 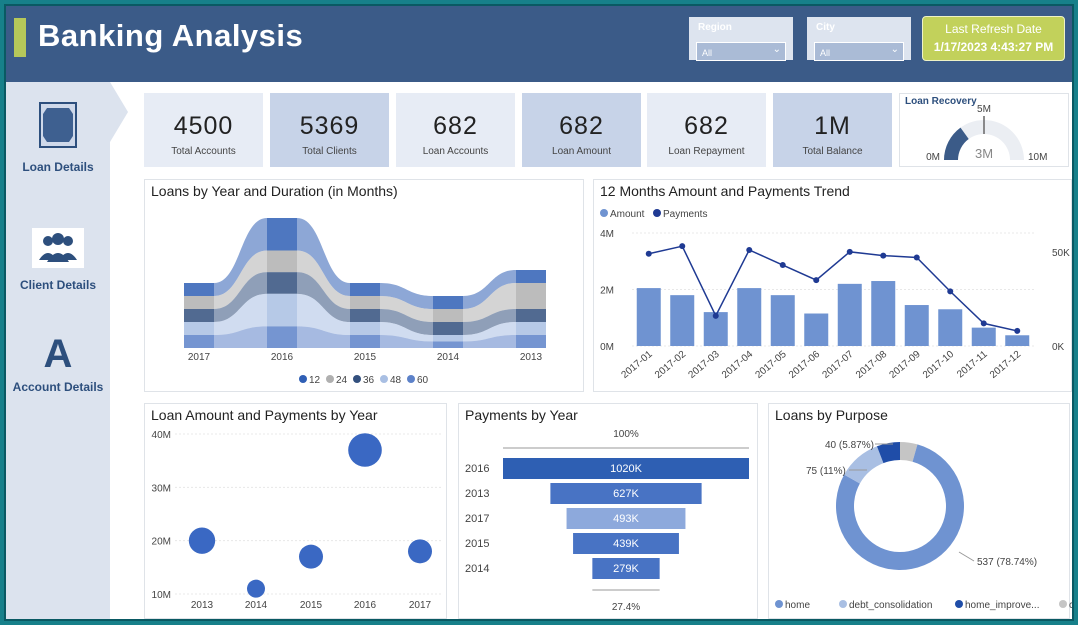 What do you see at coordinates (626, 434) in the screenshot?
I see `funnel-top-label: 100%` at bounding box center [626, 434].